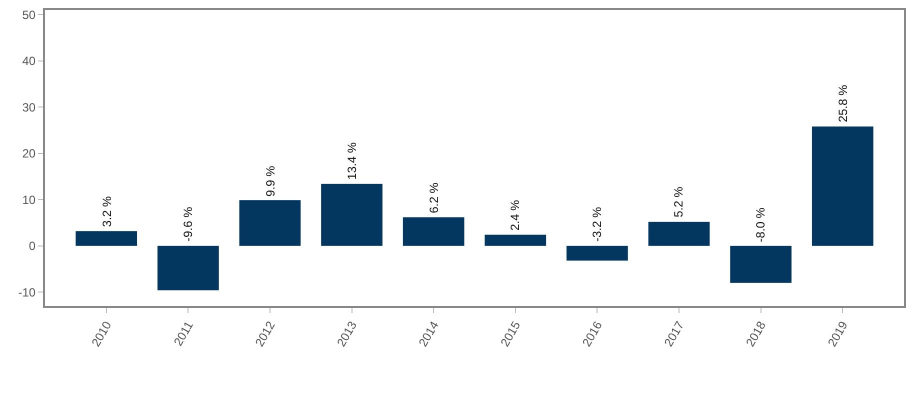 The height and width of the screenshot is (401, 914). I want to click on data-label: -9.6 %, so click(187, 224).